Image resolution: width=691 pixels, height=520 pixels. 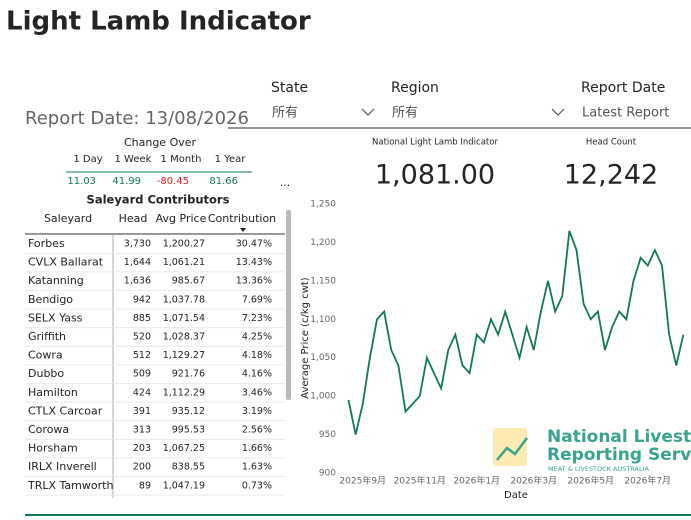 What do you see at coordinates (257, 374) in the screenshot?
I see `table-cell: 4.16%` at bounding box center [257, 374].